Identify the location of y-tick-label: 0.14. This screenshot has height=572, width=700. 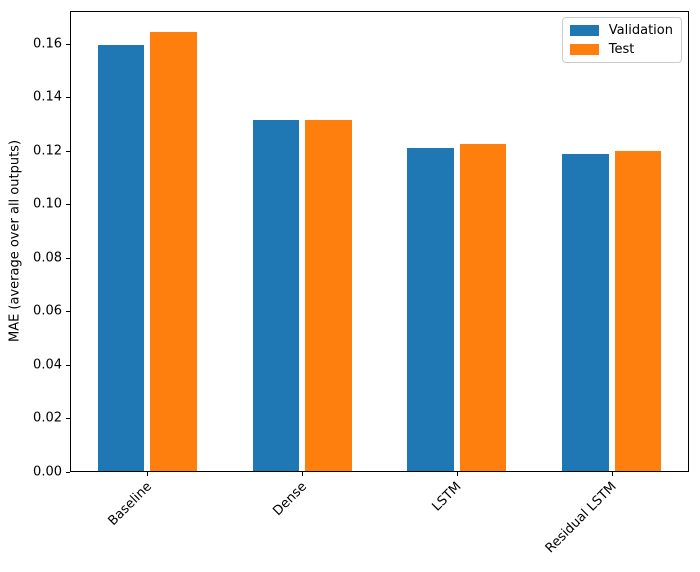
(47, 97).